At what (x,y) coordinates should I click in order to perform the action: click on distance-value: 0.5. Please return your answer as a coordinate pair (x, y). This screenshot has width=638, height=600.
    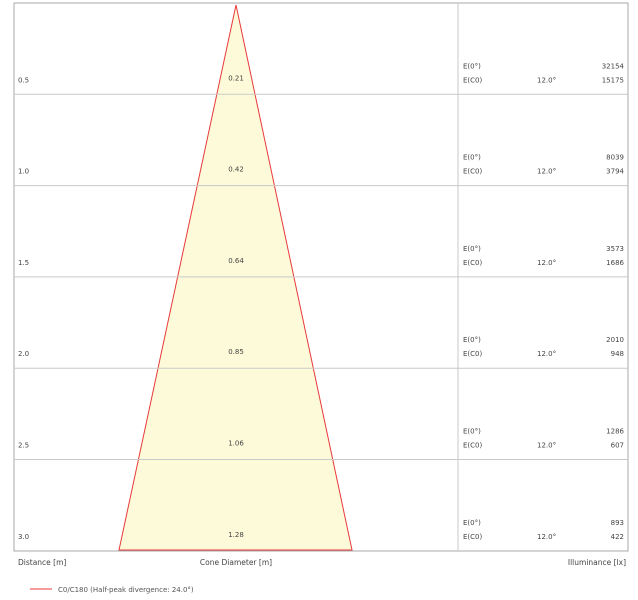
    Looking at the image, I should click on (23, 80).